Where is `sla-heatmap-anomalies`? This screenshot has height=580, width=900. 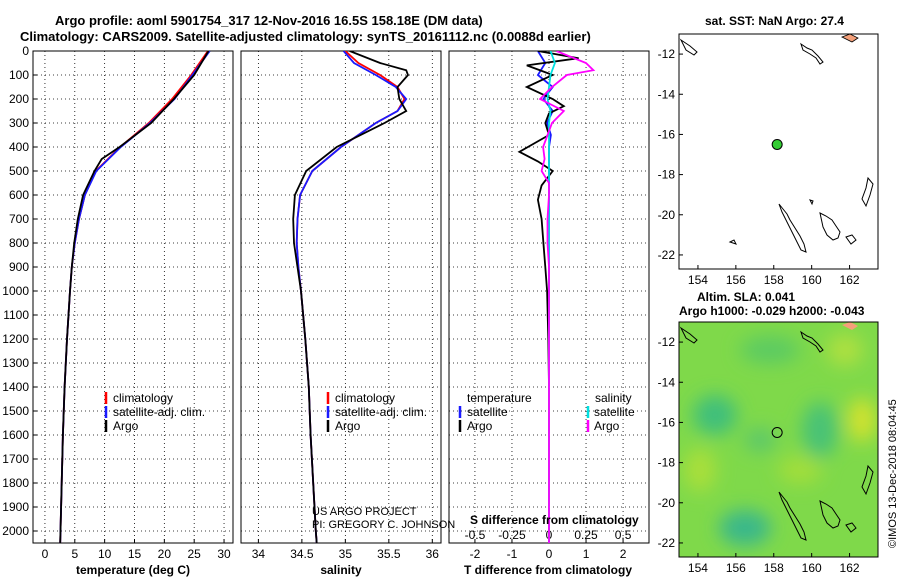 sla-heatmap-anomalies is located at coordinates (780, 440).